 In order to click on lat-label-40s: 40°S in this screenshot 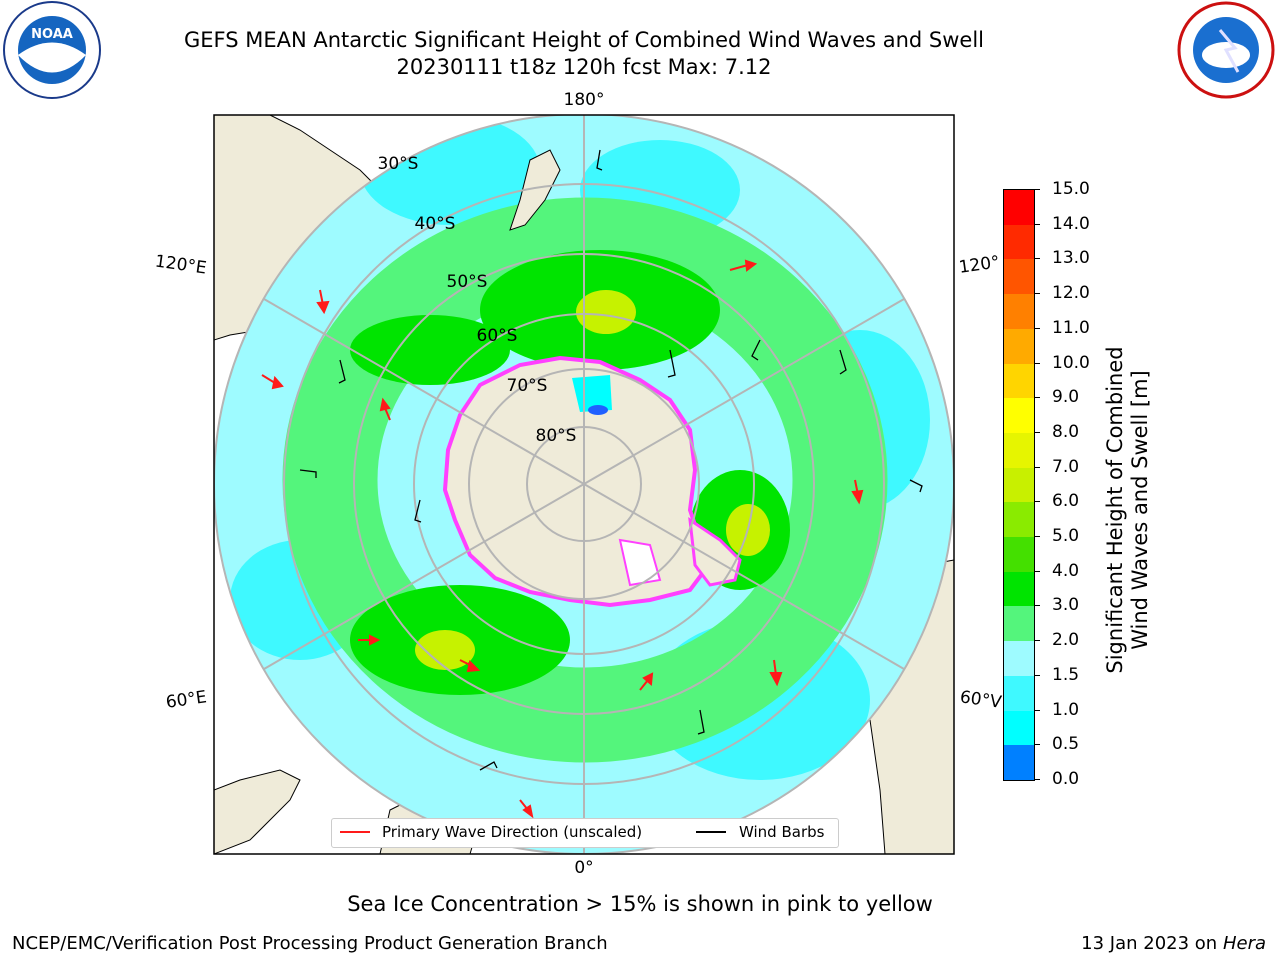, I will do `click(435, 224)`.